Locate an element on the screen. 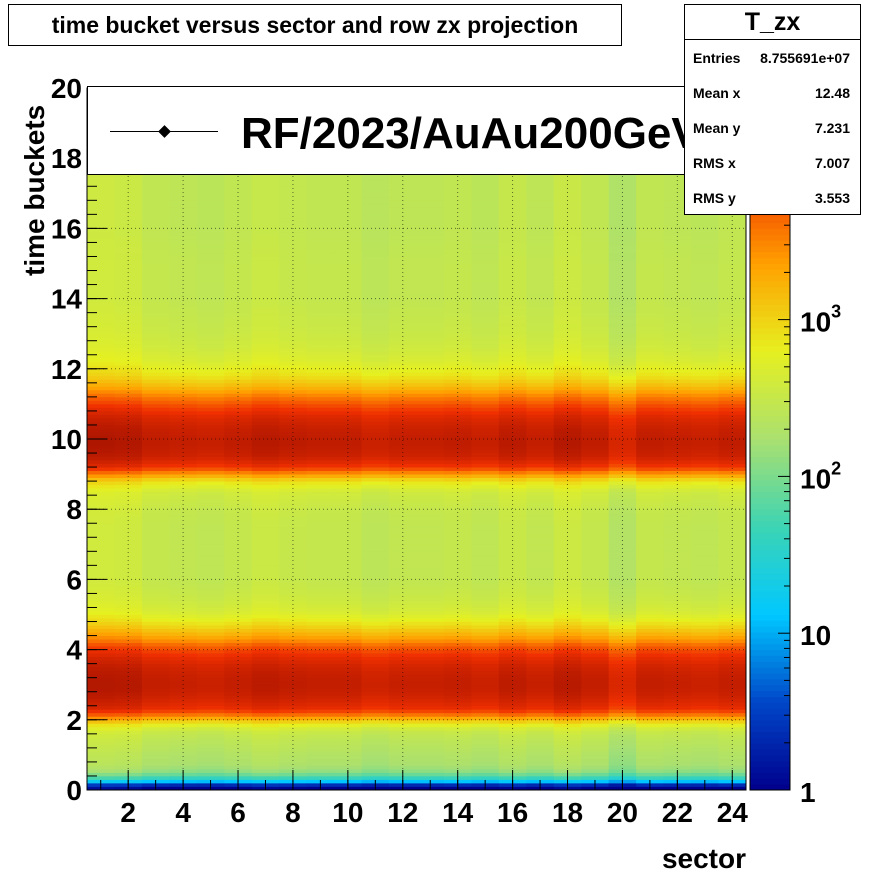 The width and height of the screenshot is (878, 878). y-tick-label: 16 is located at coordinates (66, 228).